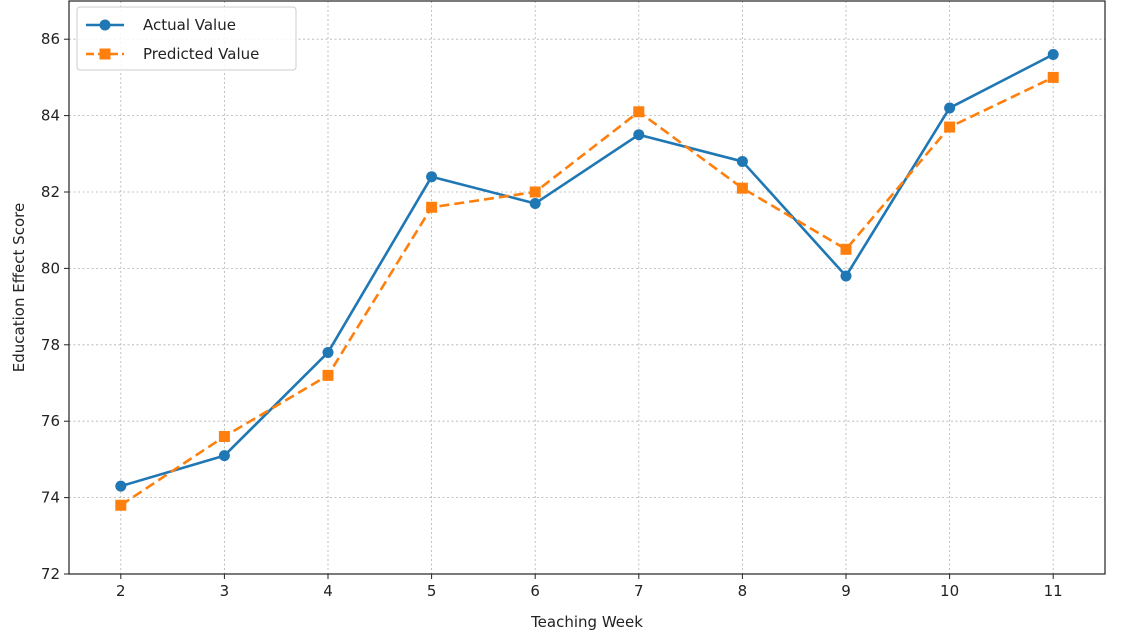  I want to click on y-tick-label: 74, so click(50, 498).